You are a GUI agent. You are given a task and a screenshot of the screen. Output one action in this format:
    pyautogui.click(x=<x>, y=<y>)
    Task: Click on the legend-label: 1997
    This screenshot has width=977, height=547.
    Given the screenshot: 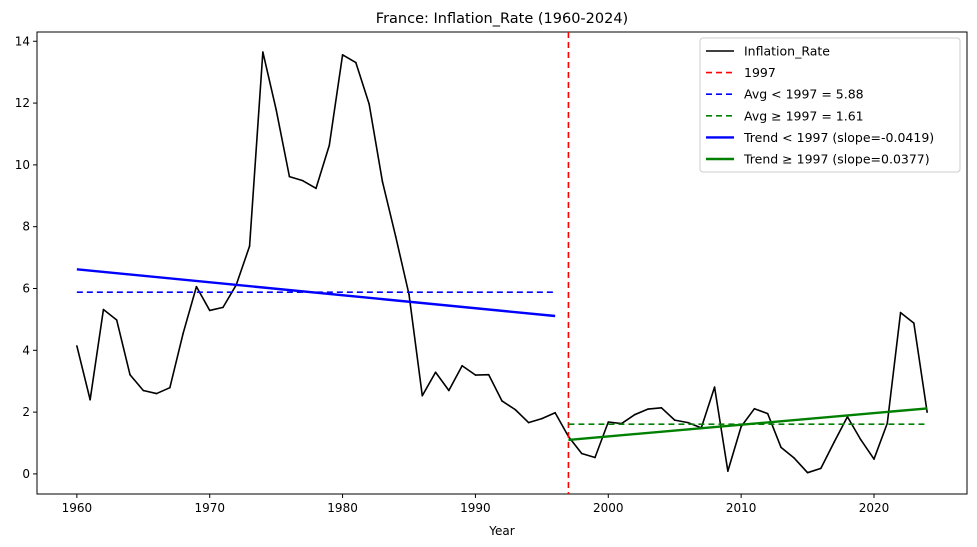 What is the action you would take?
    pyautogui.click(x=760, y=72)
    